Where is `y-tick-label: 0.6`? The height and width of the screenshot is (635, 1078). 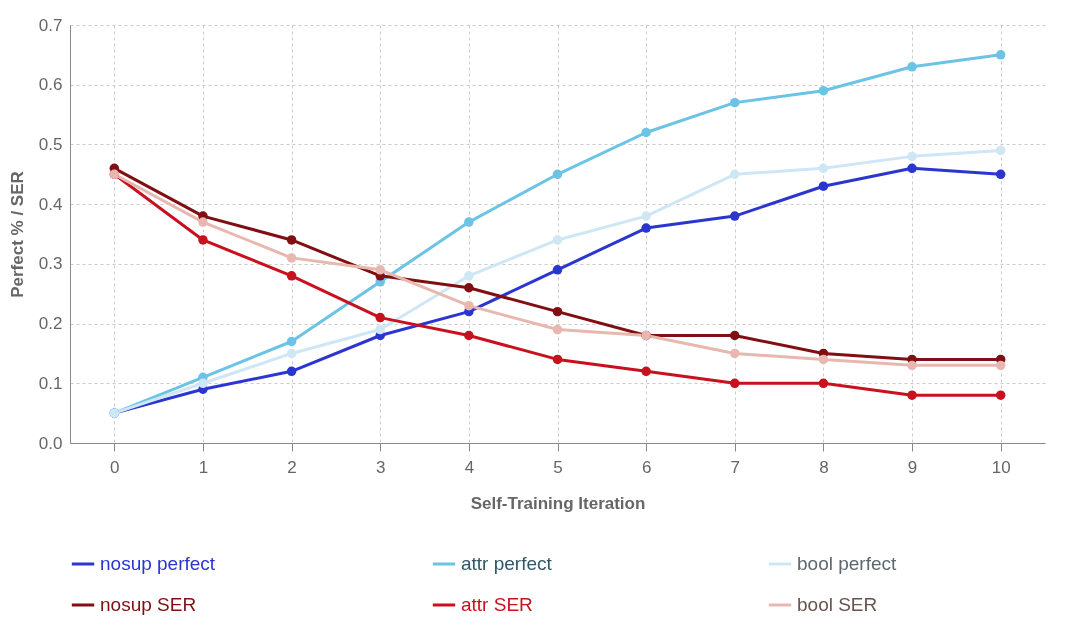 y-tick-label: 0.6 is located at coordinates (50, 85).